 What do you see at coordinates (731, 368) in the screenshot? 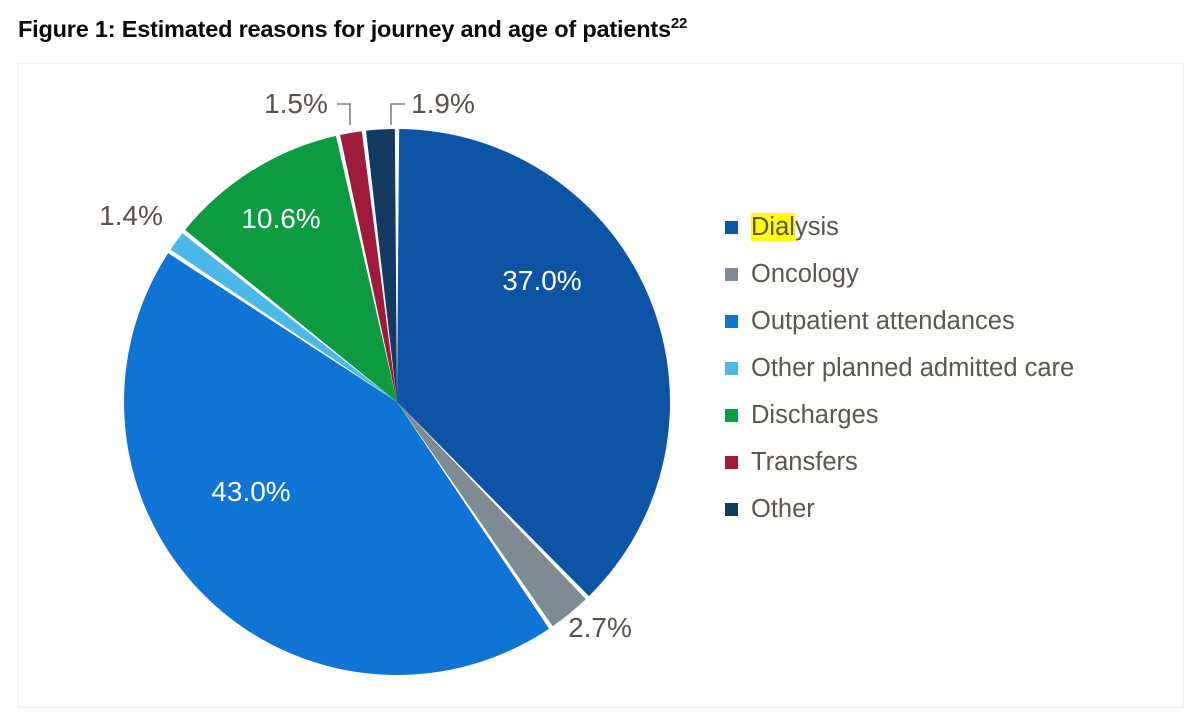
I see `legend-swatch-icon-other-planned-admitted-care` at bounding box center [731, 368].